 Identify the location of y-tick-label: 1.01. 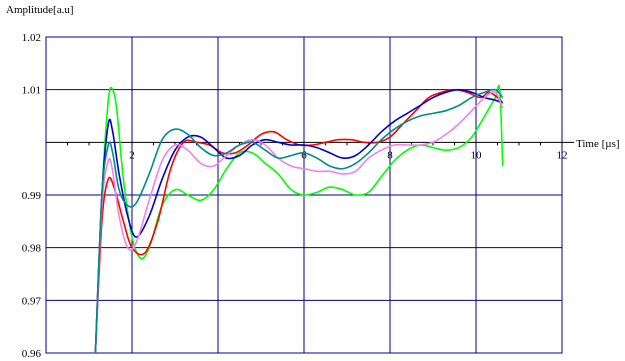
(31, 91).